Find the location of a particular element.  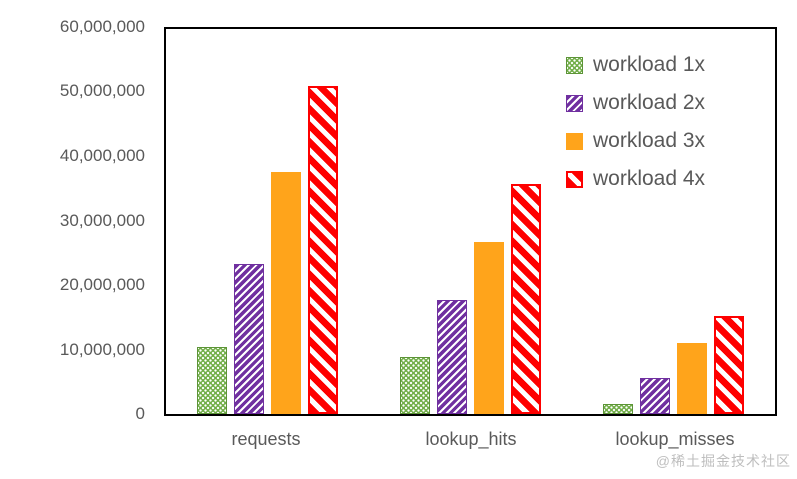

bar-lookup_misses-workload-4x is located at coordinates (729, 365).